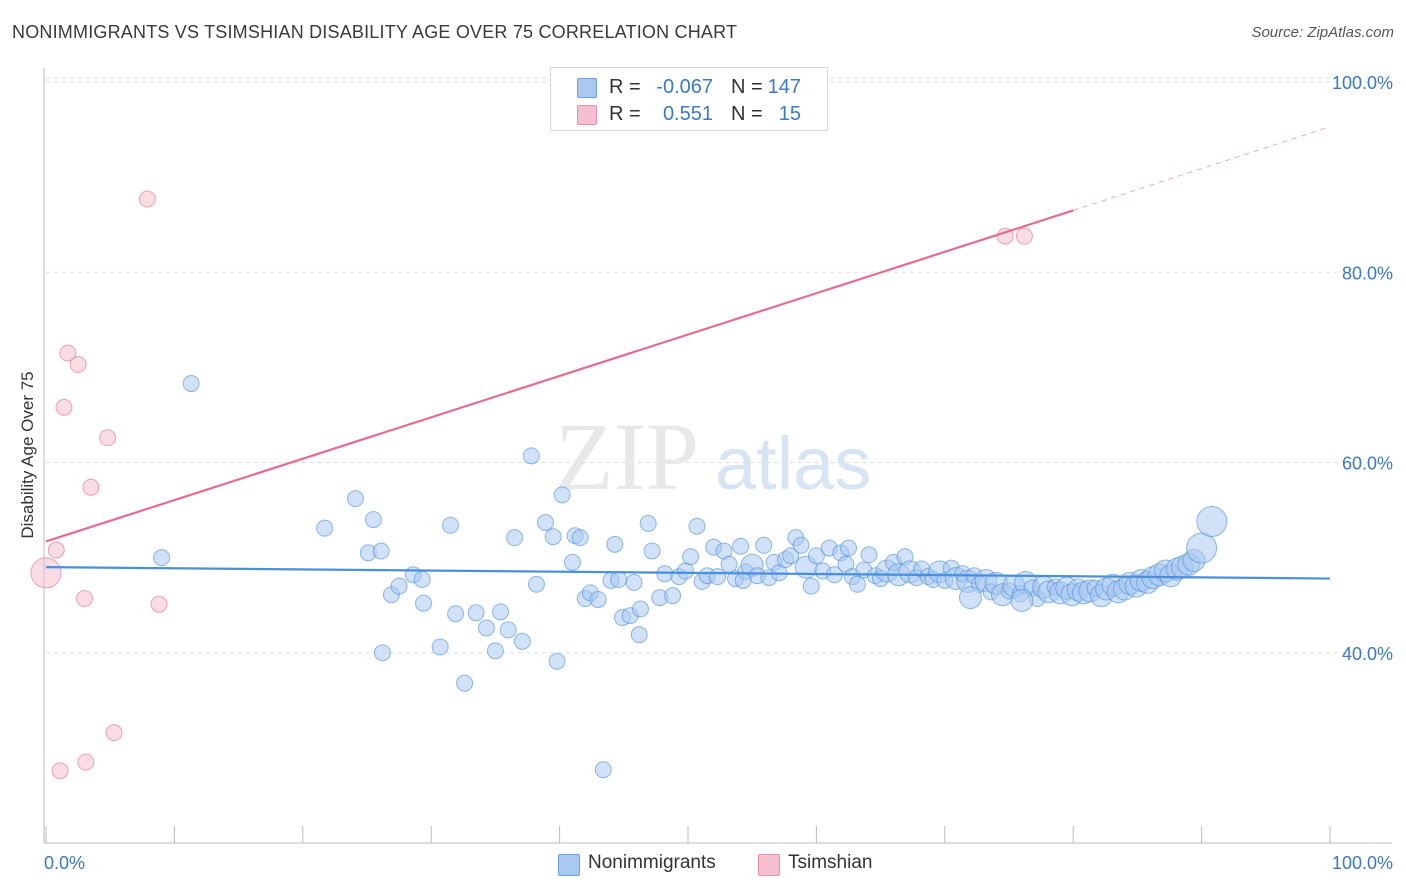 The image size is (1406, 892). Describe the element at coordinates (627, 456) in the screenshot. I see `watermark-zip: ZIP` at that location.